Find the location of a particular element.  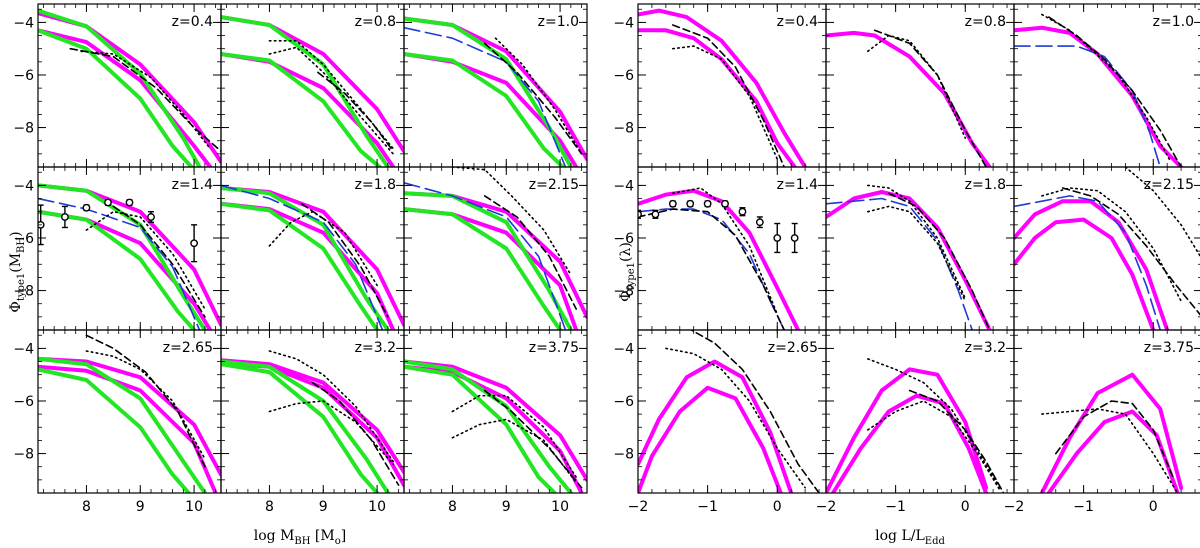

left-panel-z3-75: 8 9 10 z=3.75 is located at coordinates (495, 422).